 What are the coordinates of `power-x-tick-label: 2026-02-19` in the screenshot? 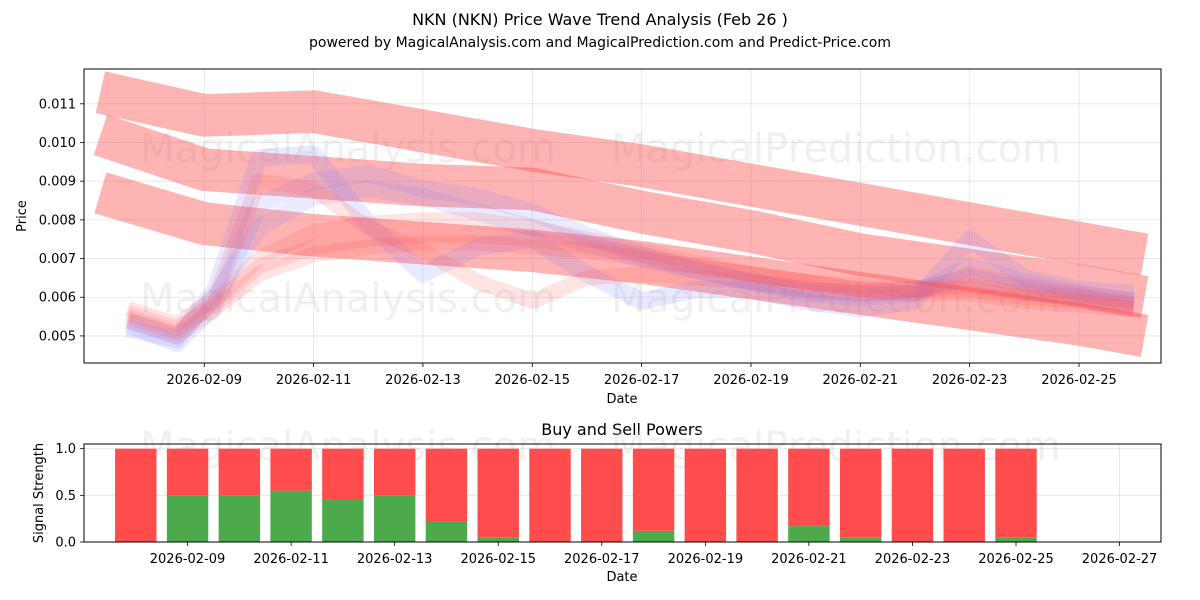 It's located at (706, 559).